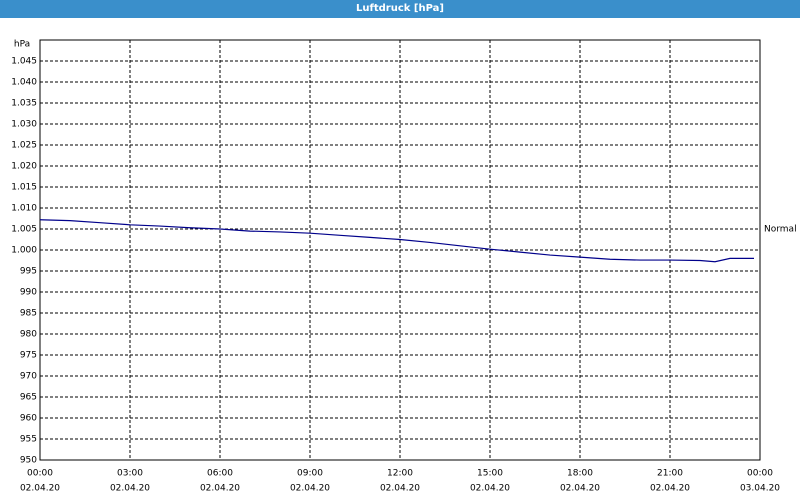  I want to click on x-tick-label: 06:00, so click(220, 474).